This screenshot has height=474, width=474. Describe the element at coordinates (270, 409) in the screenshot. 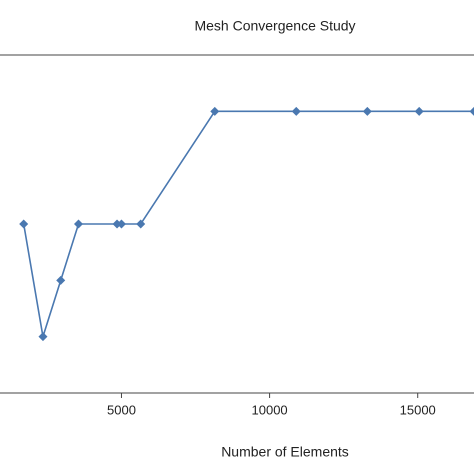

I see `x-tick-label: 10000` at that location.